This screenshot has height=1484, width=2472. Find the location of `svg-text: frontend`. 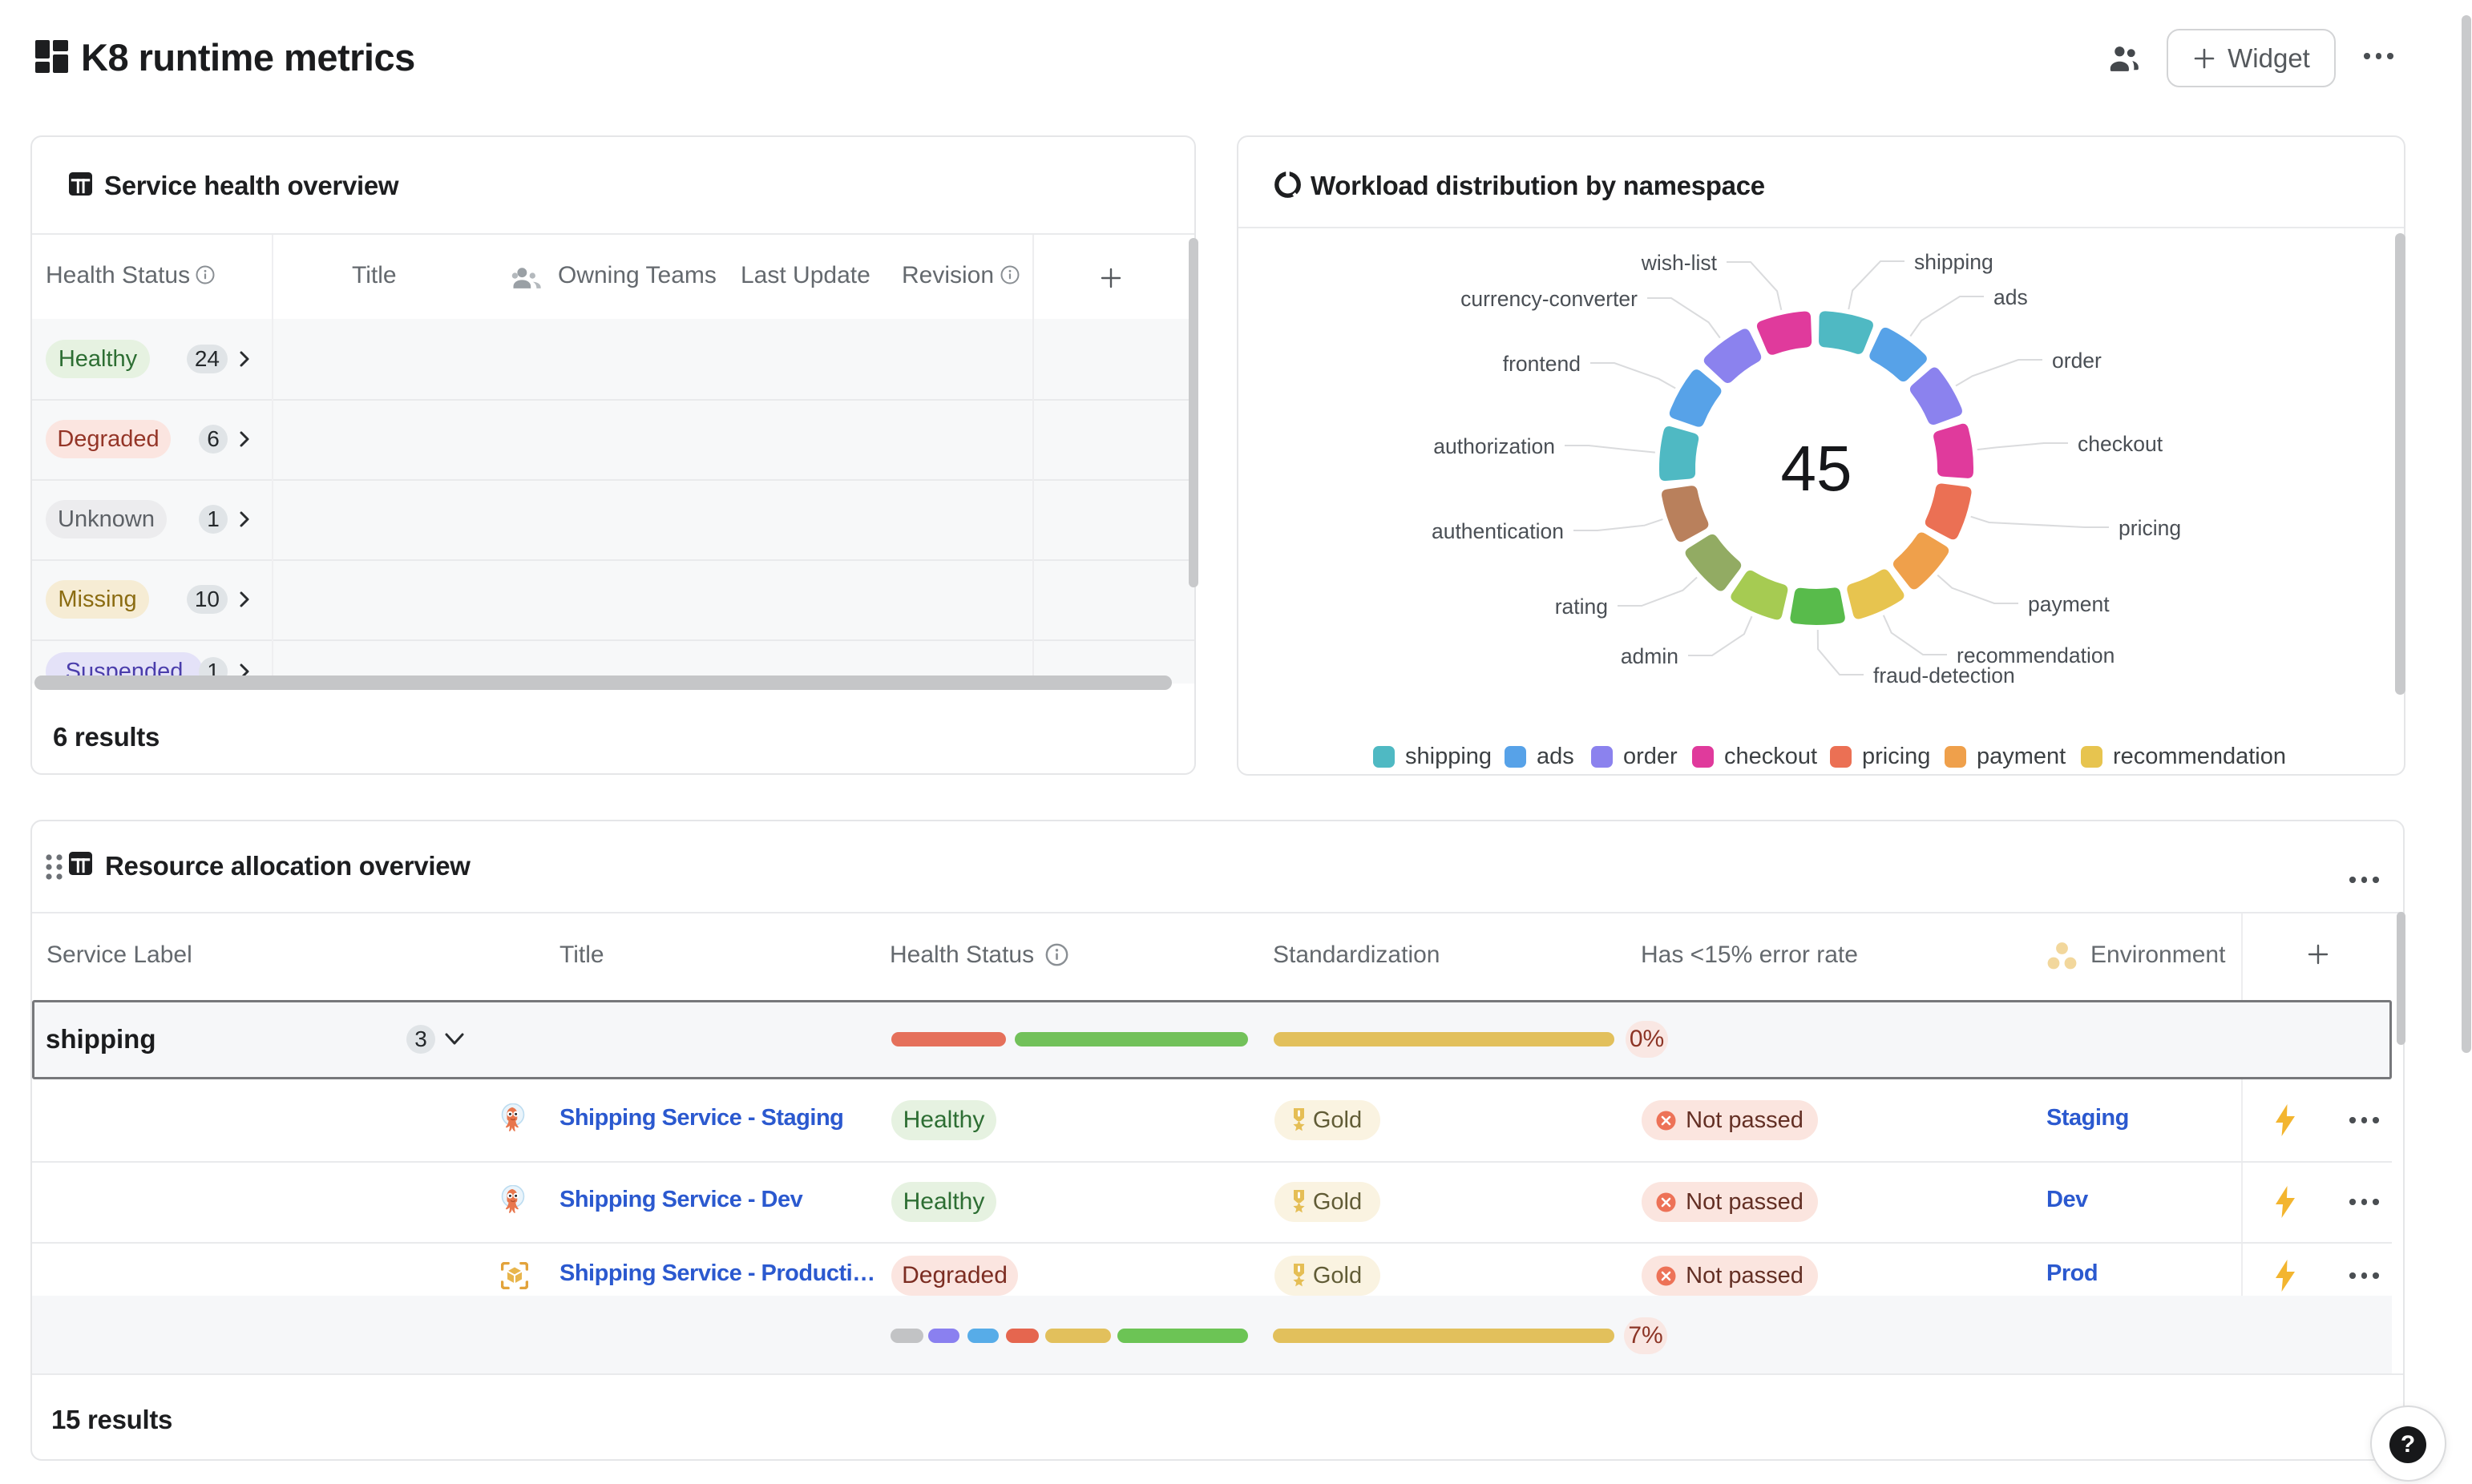

svg-text: frontend is located at coordinates (1542, 364).